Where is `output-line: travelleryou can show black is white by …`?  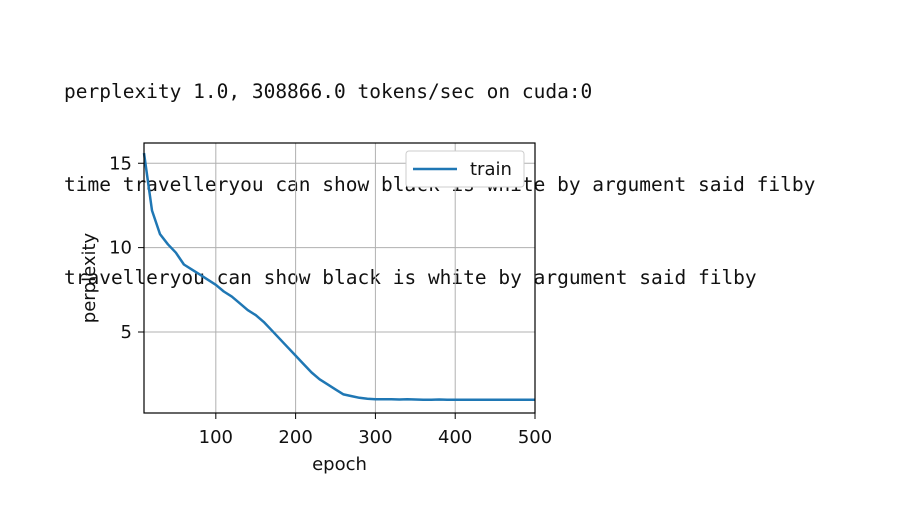 output-line: travelleryou can show black is white by … is located at coordinates (410, 277).